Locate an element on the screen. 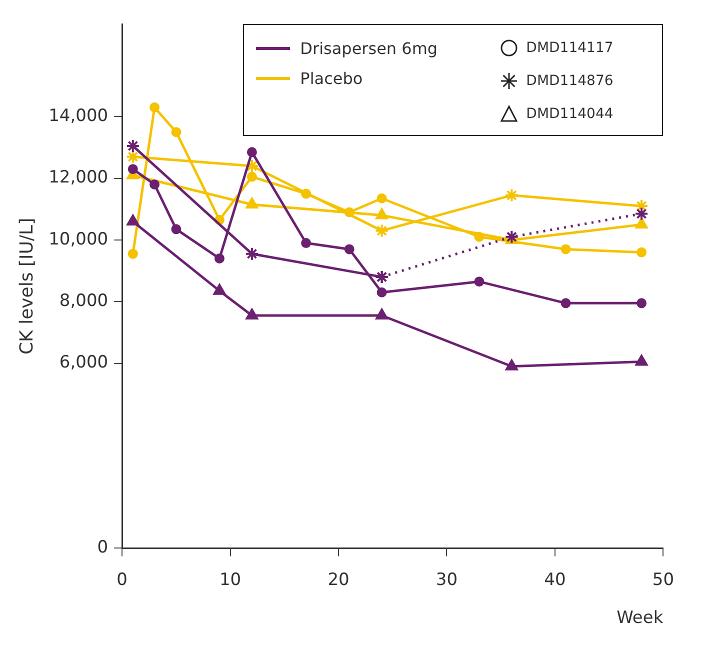  y-tick-label: 10,000 is located at coordinates (78, 239).